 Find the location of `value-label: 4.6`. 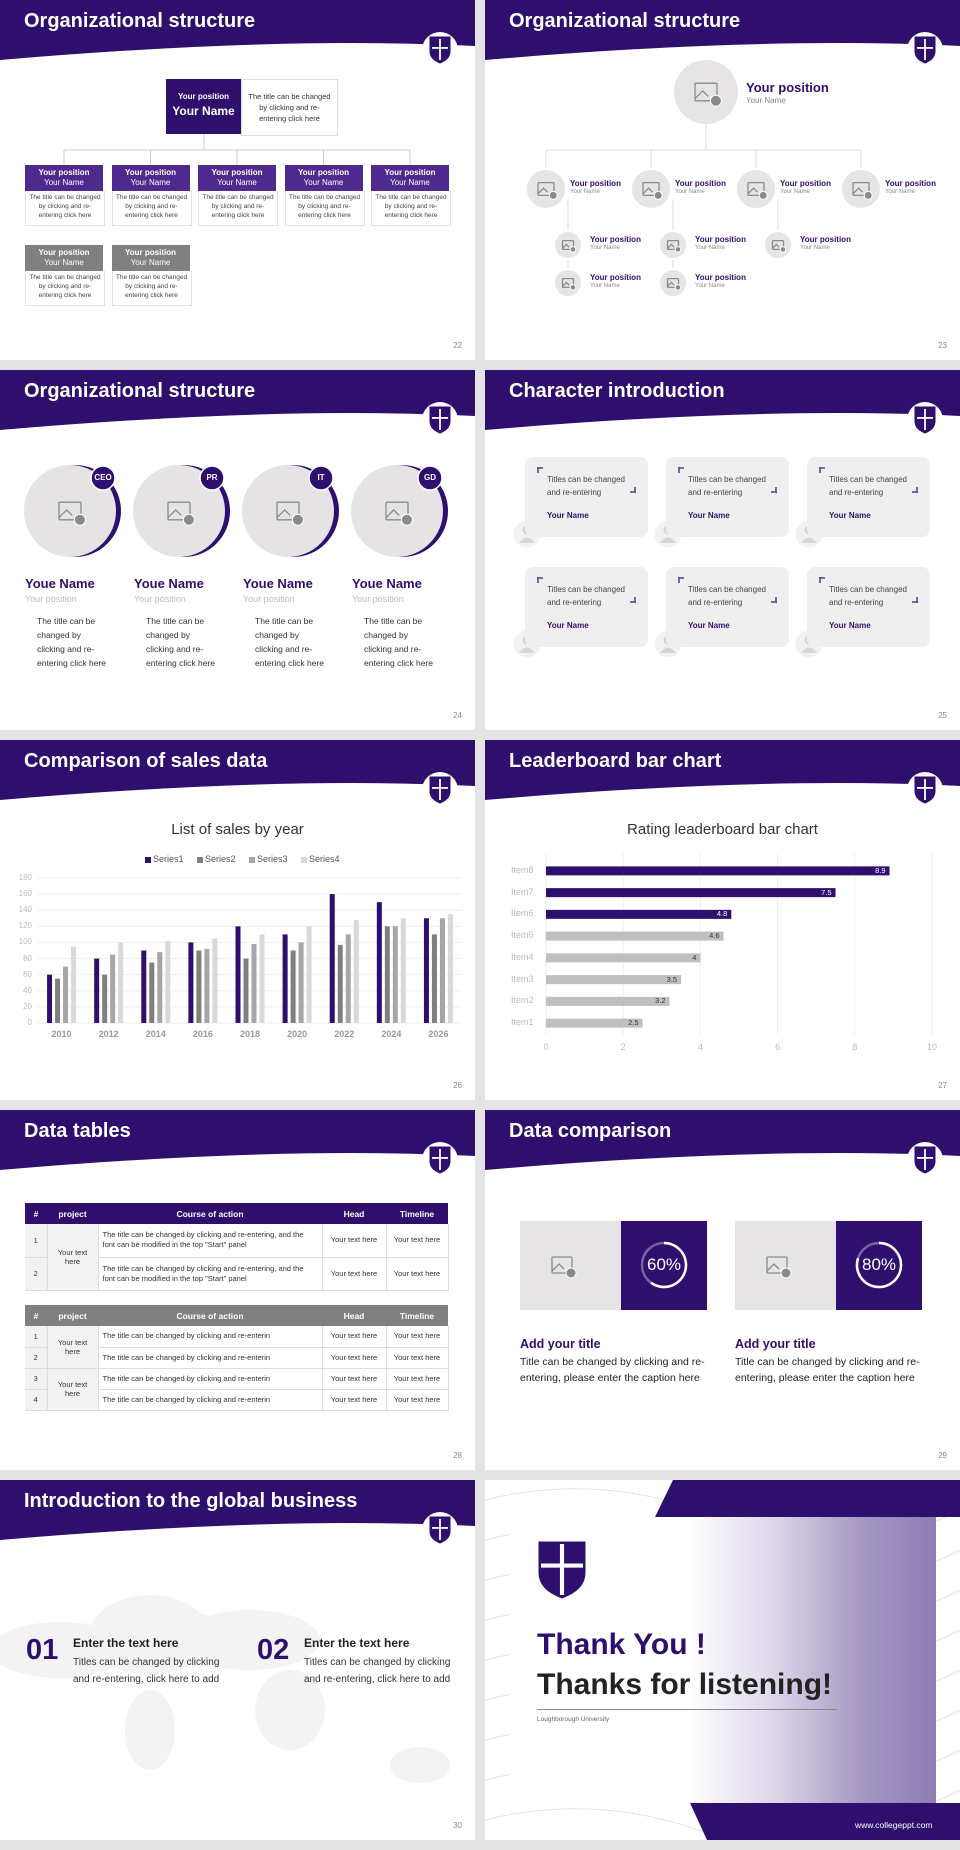

value-label: 4.6 is located at coordinates (714, 936).